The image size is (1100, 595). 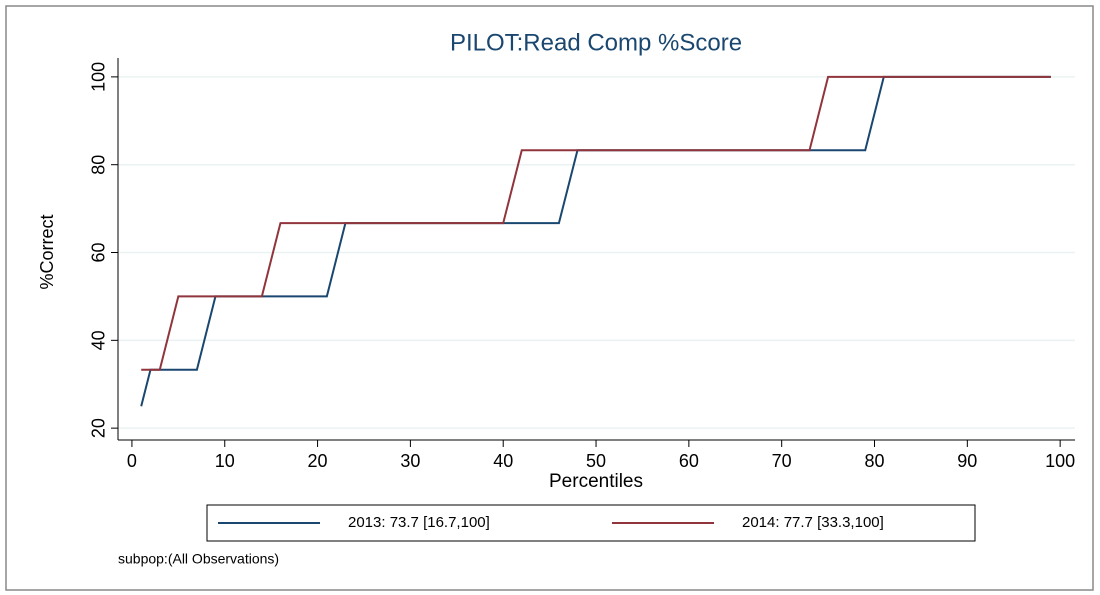 I want to click on x-tick-label: 20, so click(x=318, y=461).